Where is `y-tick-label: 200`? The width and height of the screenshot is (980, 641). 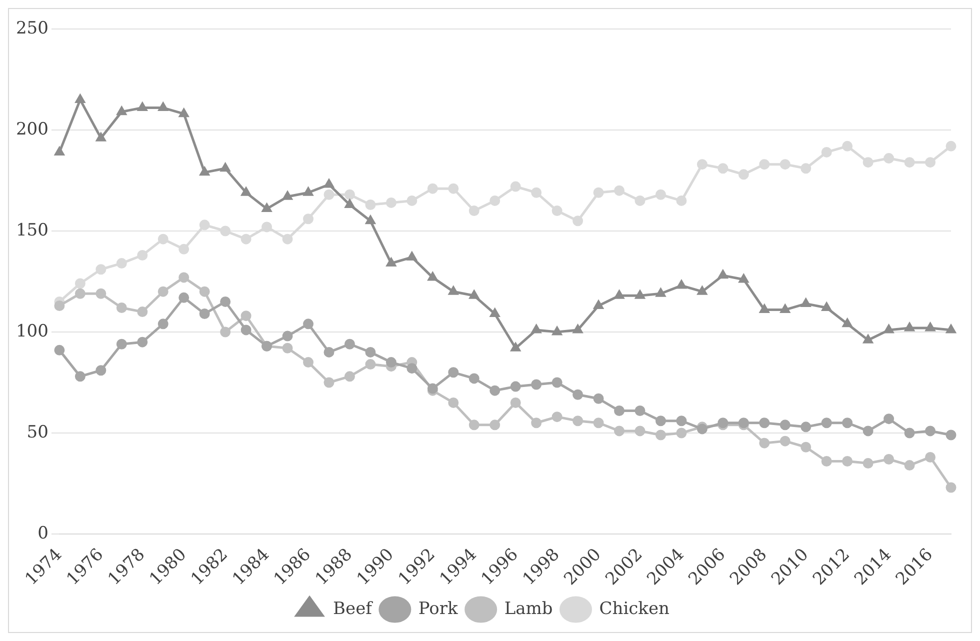 y-tick-label: 200 is located at coordinates (32, 129).